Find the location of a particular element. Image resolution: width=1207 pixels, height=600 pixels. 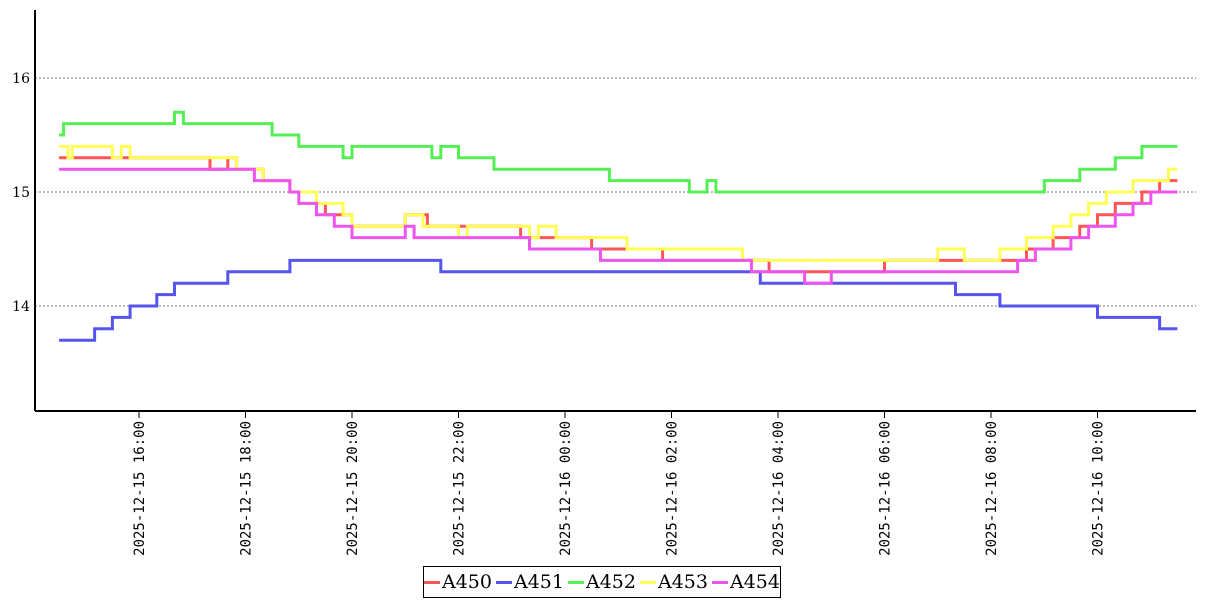

legend-label: A454 is located at coordinates (755, 582).